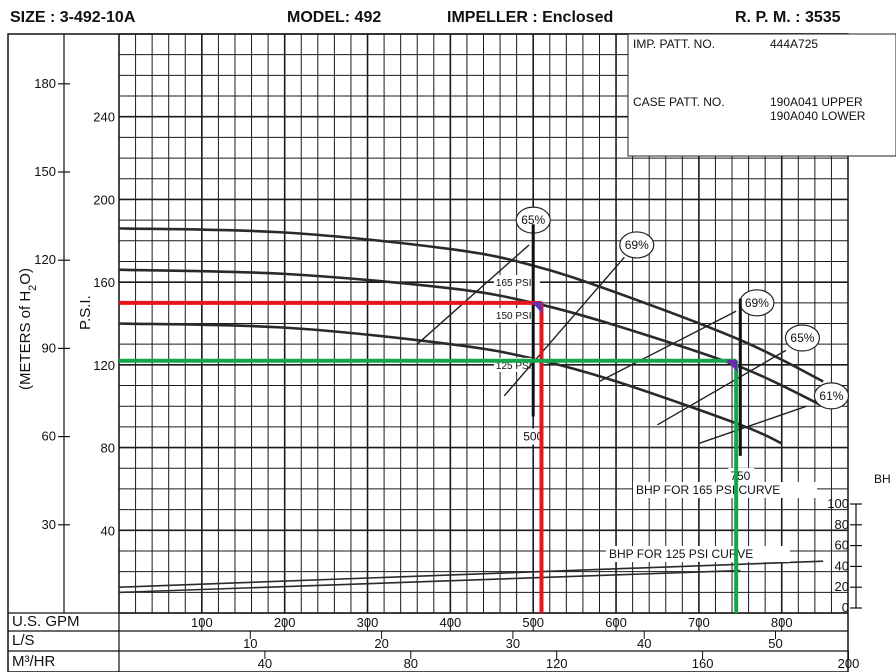 This screenshot has height=672, width=896. I want to click on curve-label: 165 PSI, so click(514, 283).